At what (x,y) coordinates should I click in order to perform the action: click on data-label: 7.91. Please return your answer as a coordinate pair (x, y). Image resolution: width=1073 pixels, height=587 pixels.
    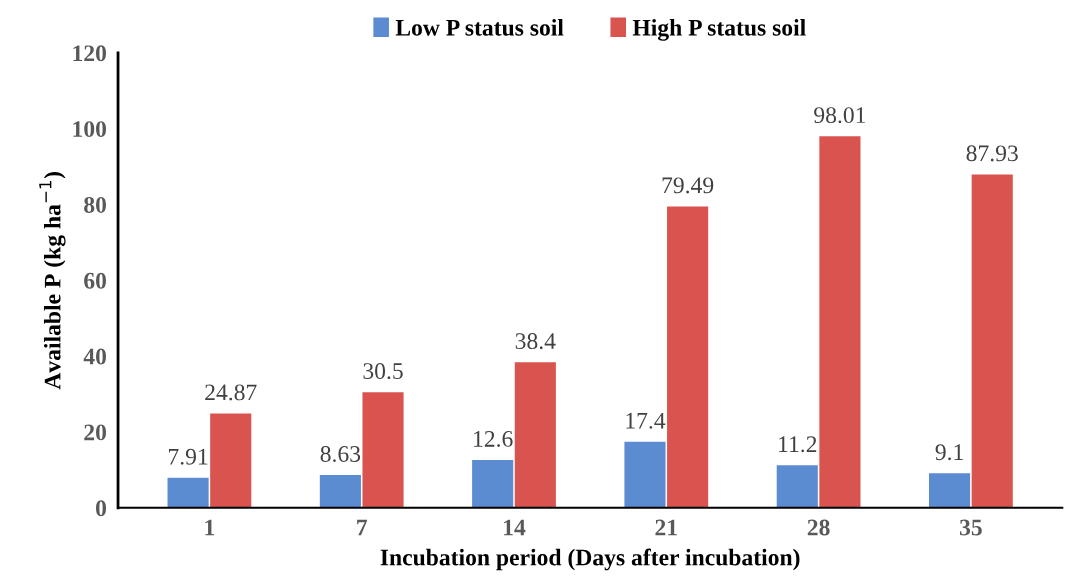
    Looking at the image, I should click on (188, 456).